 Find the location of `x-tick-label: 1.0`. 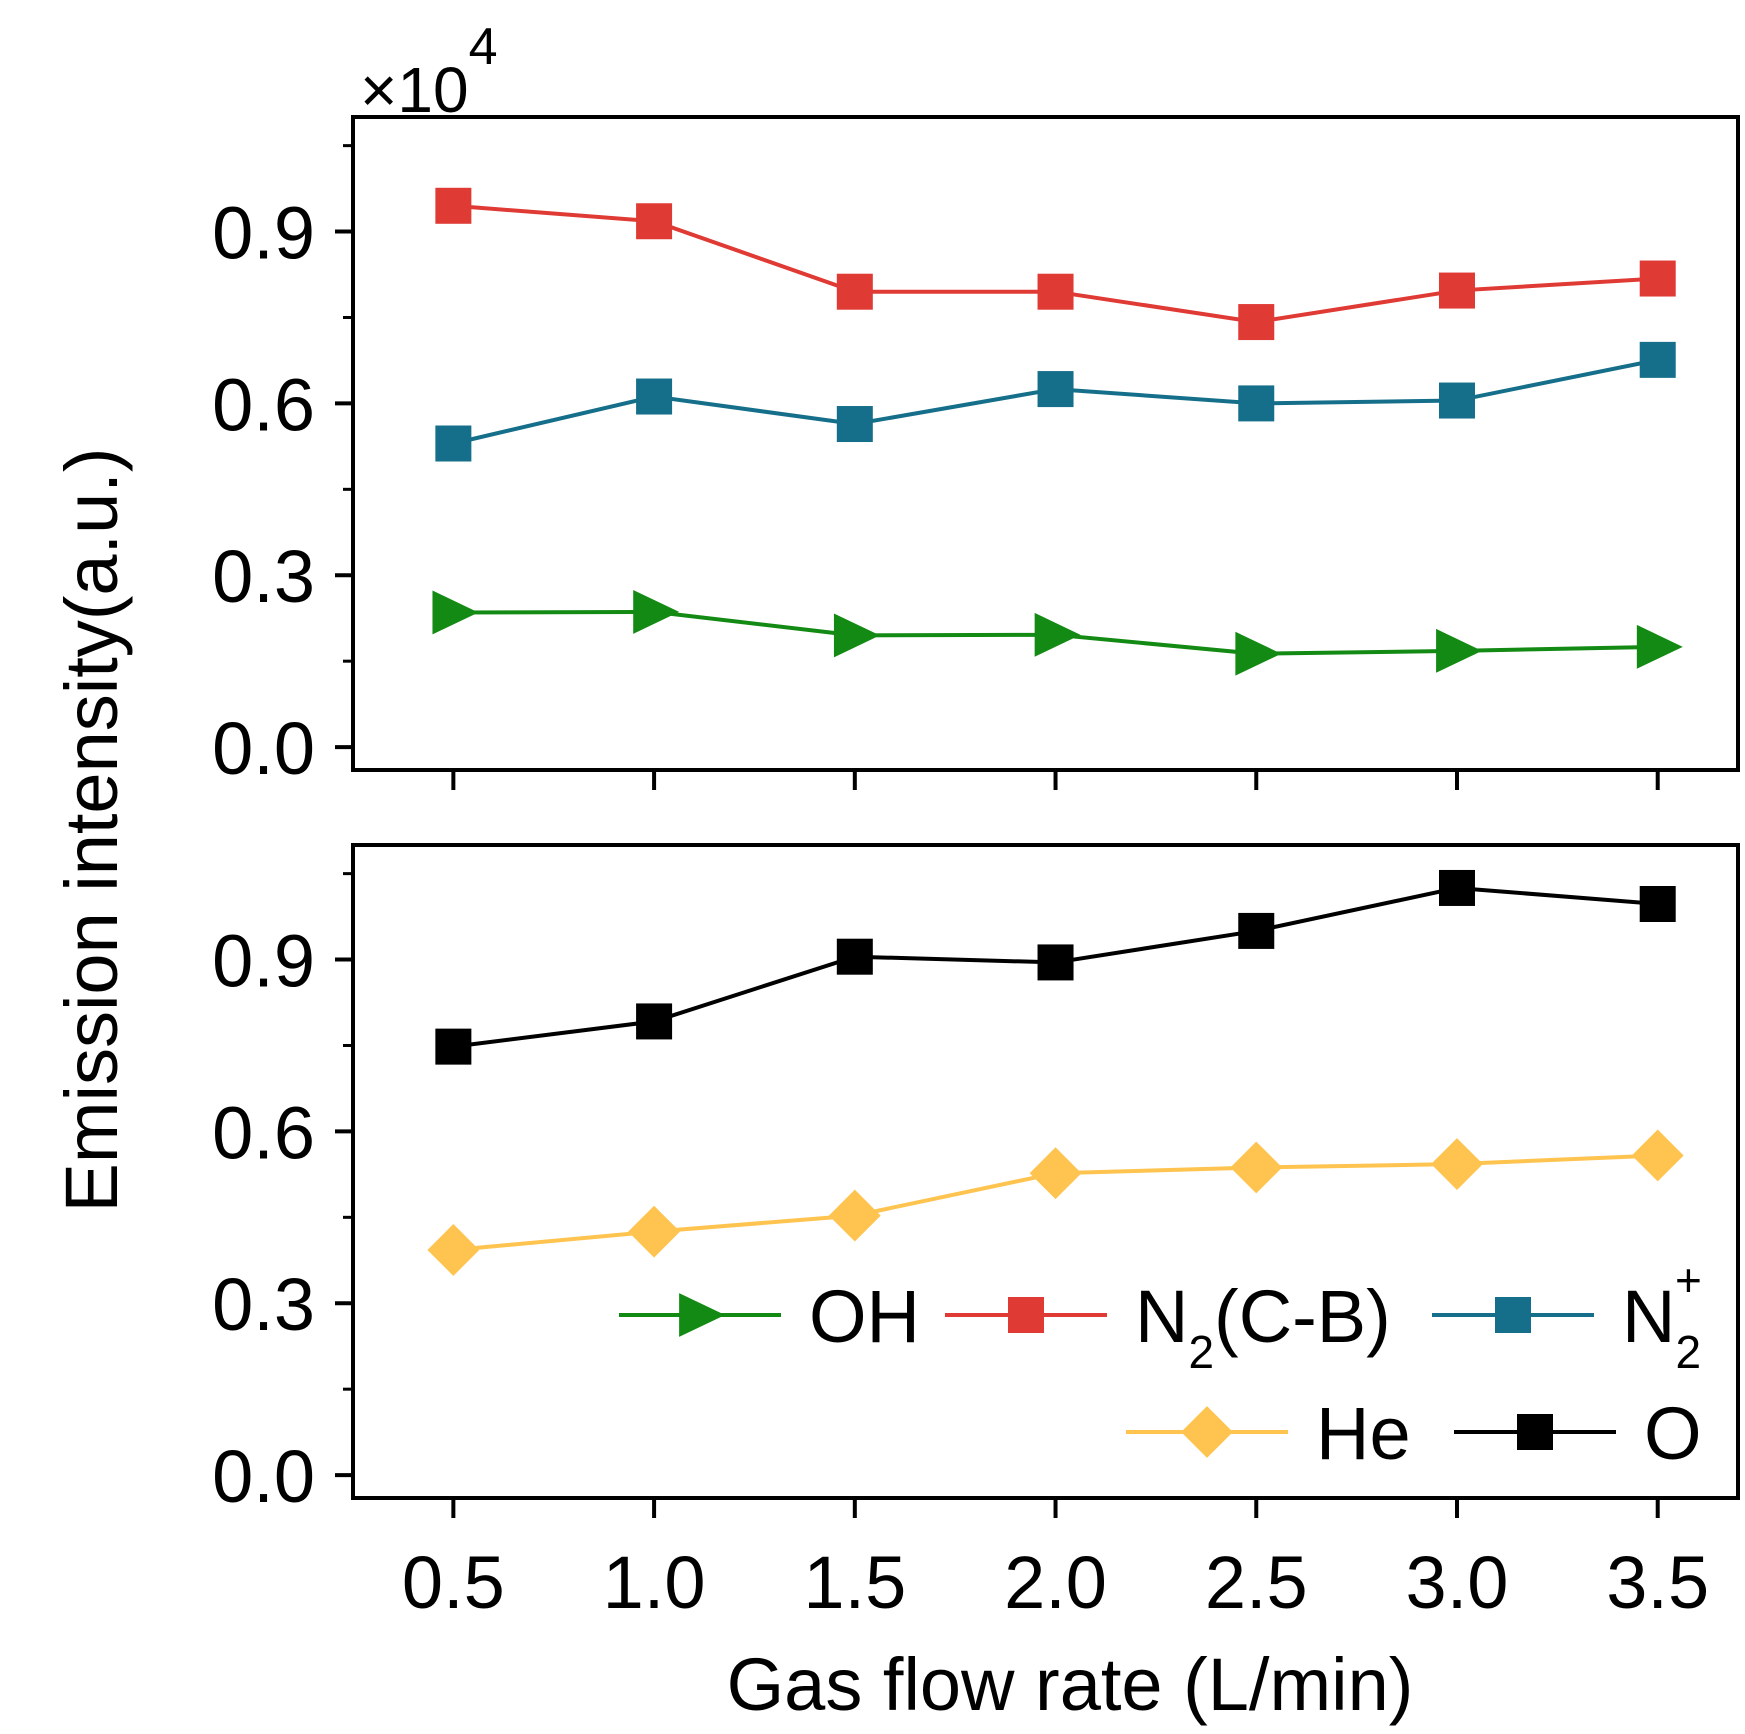

x-tick-label: 1.0 is located at coordinates (654, 1582).